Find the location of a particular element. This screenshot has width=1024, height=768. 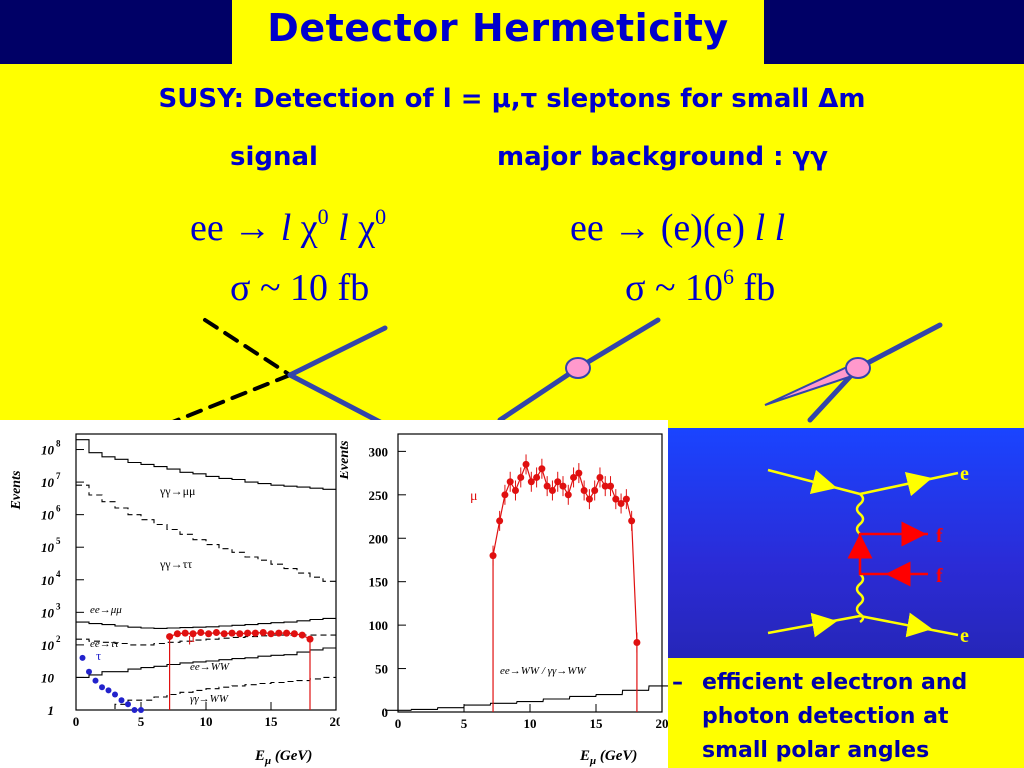

plot-left-xtick-label: 5 is located at coordinates (141, 721).